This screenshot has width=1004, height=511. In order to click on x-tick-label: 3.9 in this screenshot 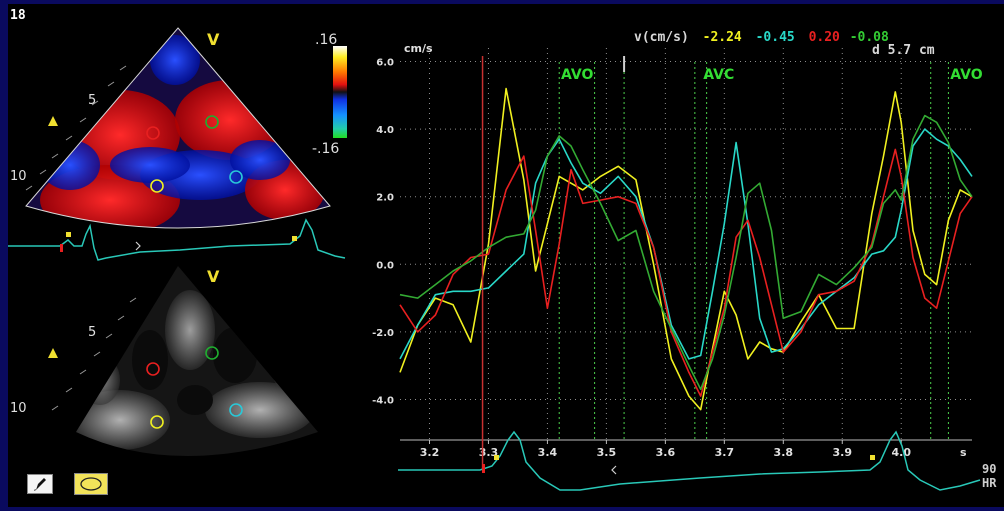, I will do `click(843, 452)`.